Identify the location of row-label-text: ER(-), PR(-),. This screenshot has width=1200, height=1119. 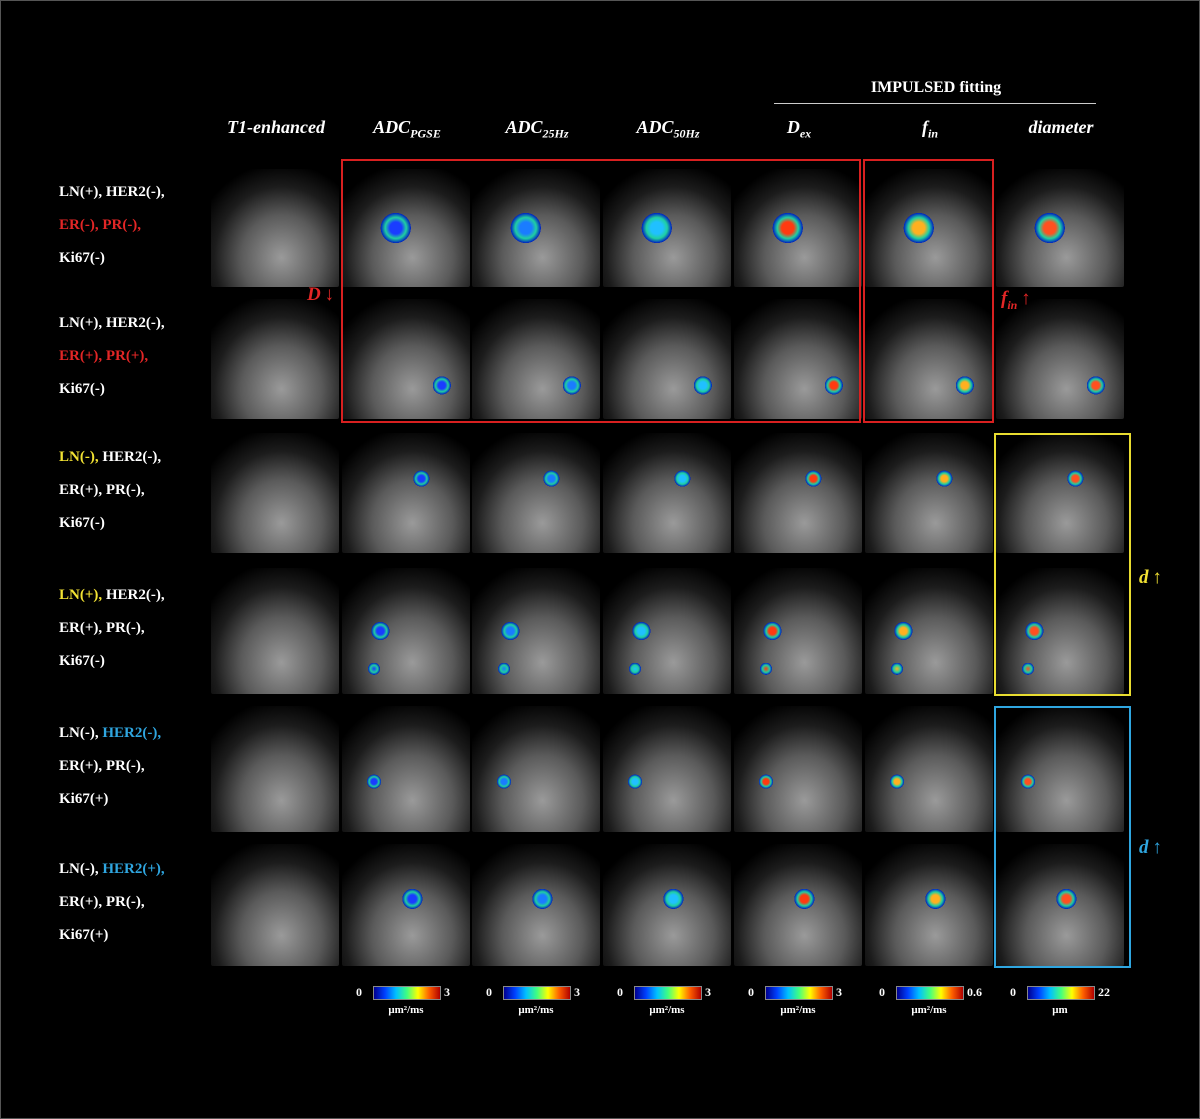
(100, 225).